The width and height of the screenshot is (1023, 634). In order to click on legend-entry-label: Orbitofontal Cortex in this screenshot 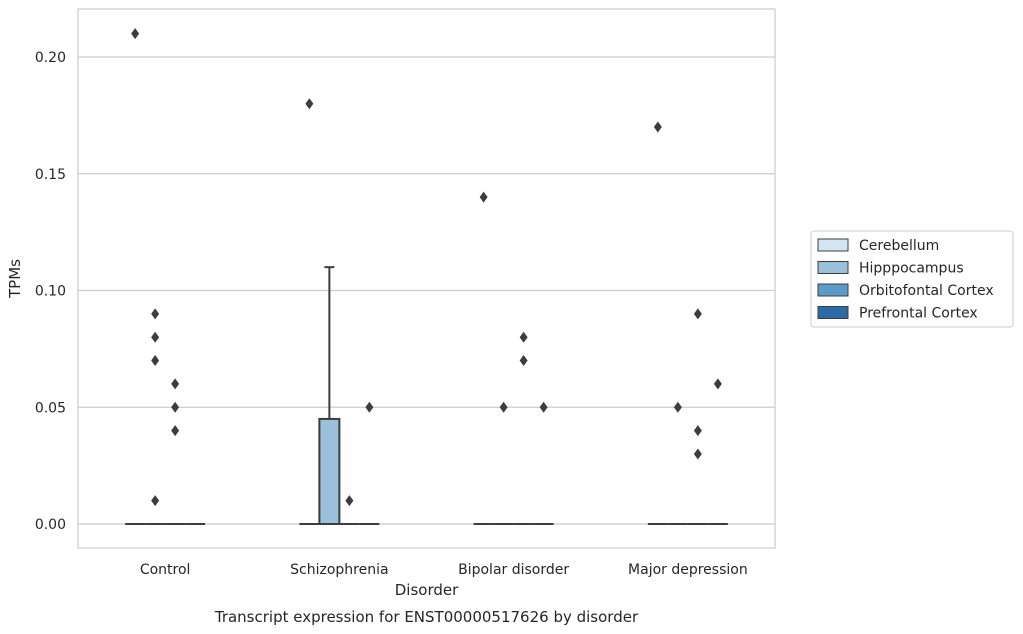, I will do `click(926, 291)`.